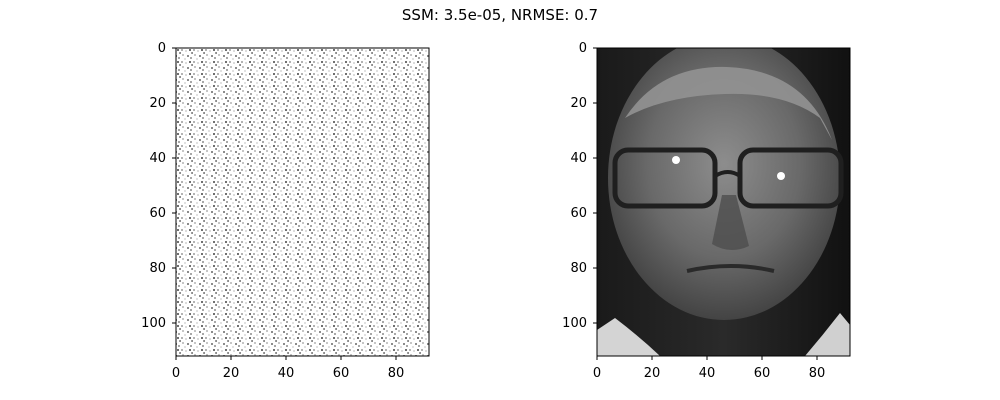 The image size is (1000, 400). Describe the element at coordinates (762, 373) in the screenshot. I see `right-x-tick-label: 60` at that location.